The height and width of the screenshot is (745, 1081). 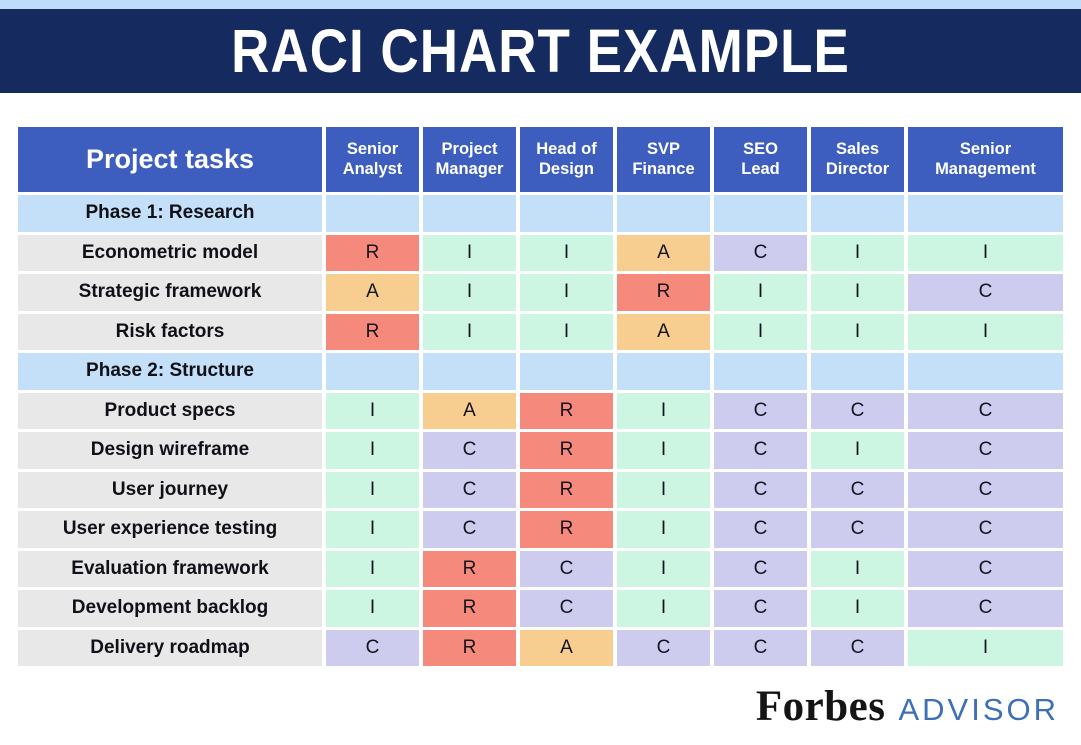 I want to click on task-row-label: User experience testing, so click(x=170, y=529).